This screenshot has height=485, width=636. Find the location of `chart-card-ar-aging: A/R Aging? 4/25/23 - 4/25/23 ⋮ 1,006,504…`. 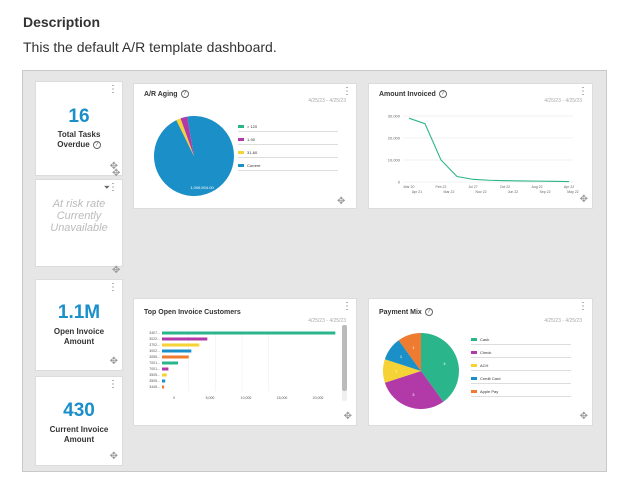

chart-card-ar-aging: A/R Aging? 4/25/23 - 4/25/23 ⋮ 1,006,504… is located at coordinates (245, 146).